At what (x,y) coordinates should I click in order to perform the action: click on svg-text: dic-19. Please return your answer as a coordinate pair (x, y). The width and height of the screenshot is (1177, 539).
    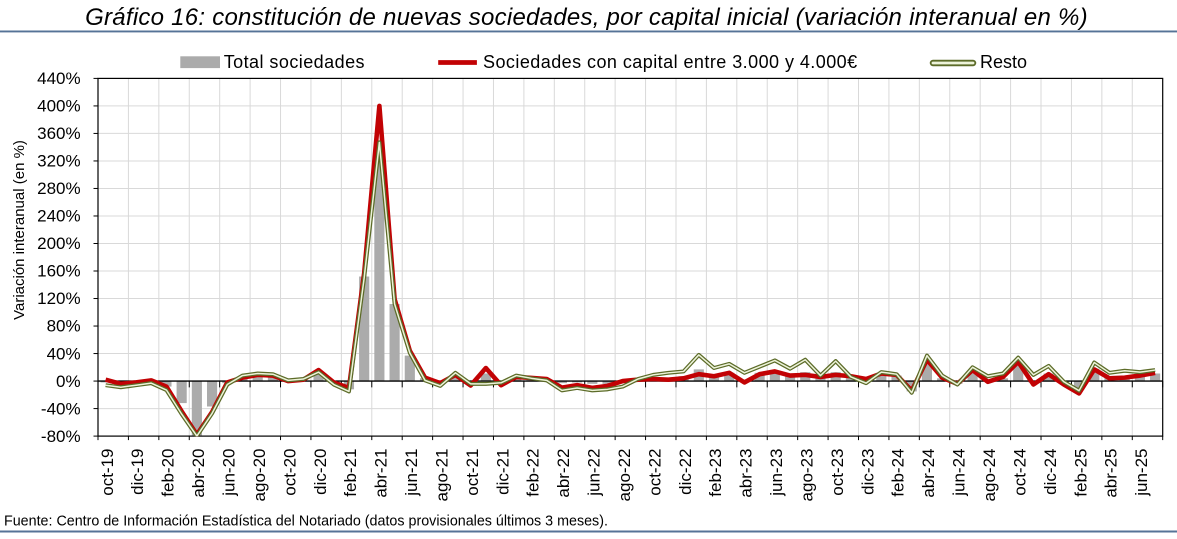
    Looking at the image, I should click on (137, 472).